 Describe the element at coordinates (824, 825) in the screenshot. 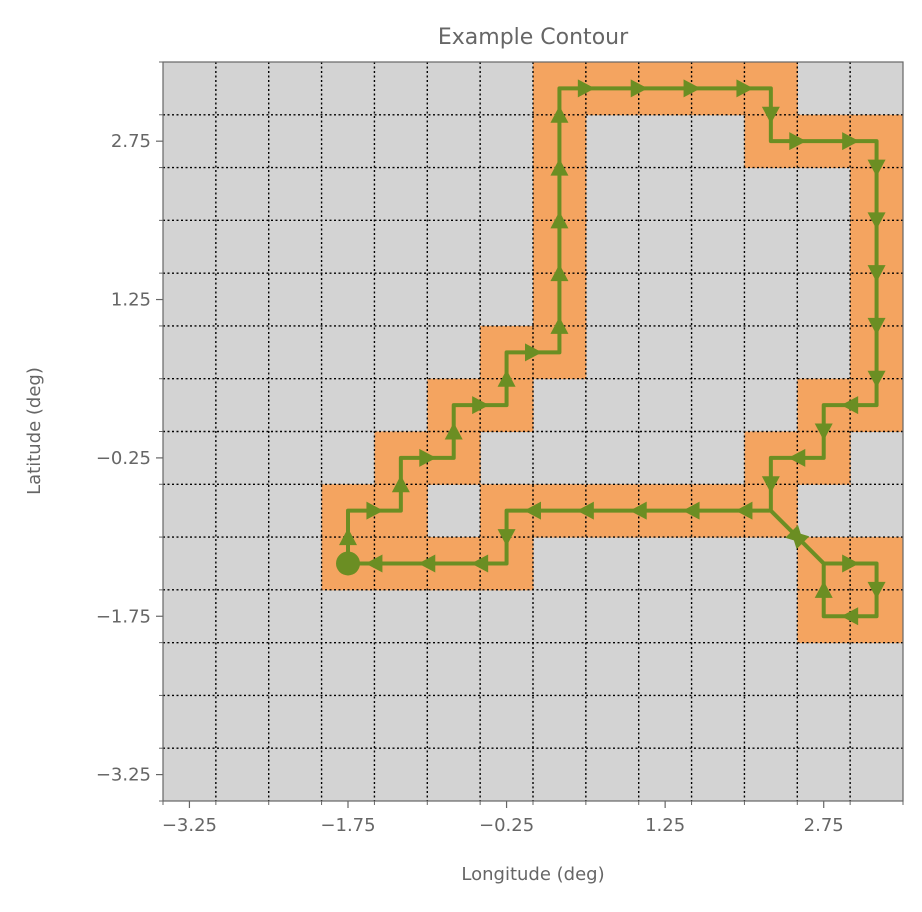

I see `x-tick-label: 2.75` at that location.